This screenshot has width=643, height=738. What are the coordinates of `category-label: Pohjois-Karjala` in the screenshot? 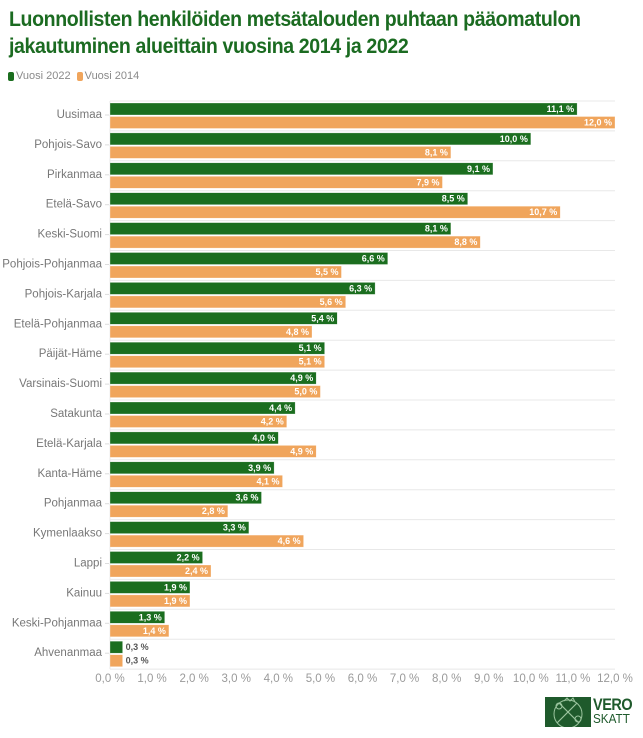 It's located at (64, 294).